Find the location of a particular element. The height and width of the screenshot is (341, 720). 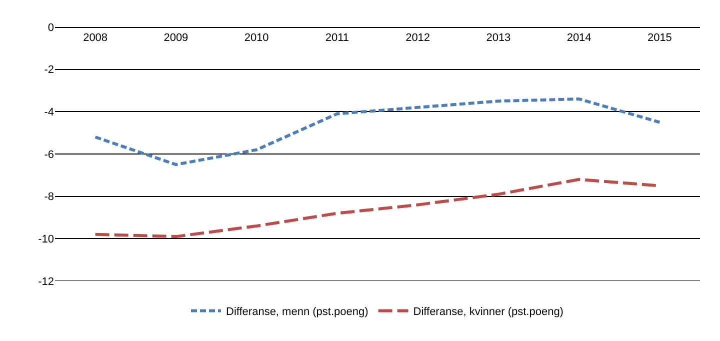

y-tick-label: -8 is located at coordinates (49, 197).